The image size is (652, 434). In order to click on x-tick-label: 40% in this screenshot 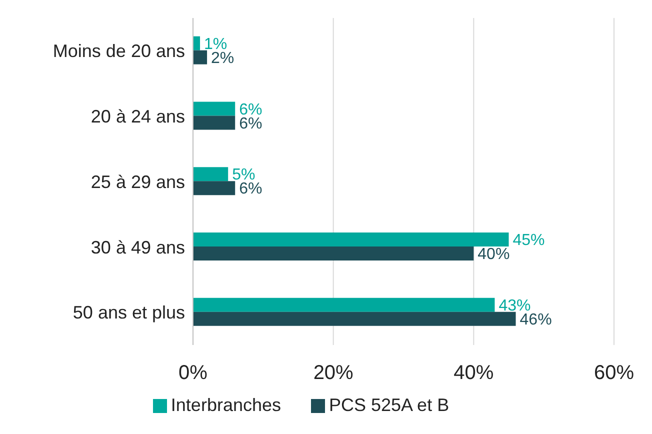, I will do `click(474, 373)`.